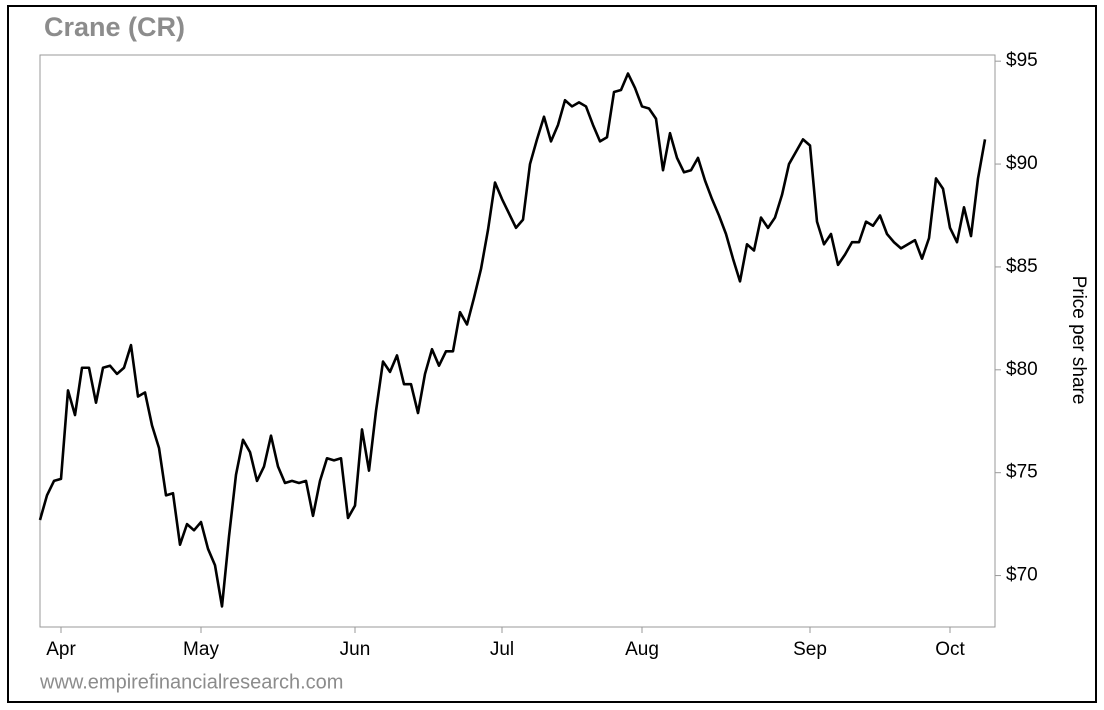 This screenshot has height=710, width=1104. Describe the element at coordinates (642, 649) in the screenshot. I see `x-tick-label: Aug` at that location.